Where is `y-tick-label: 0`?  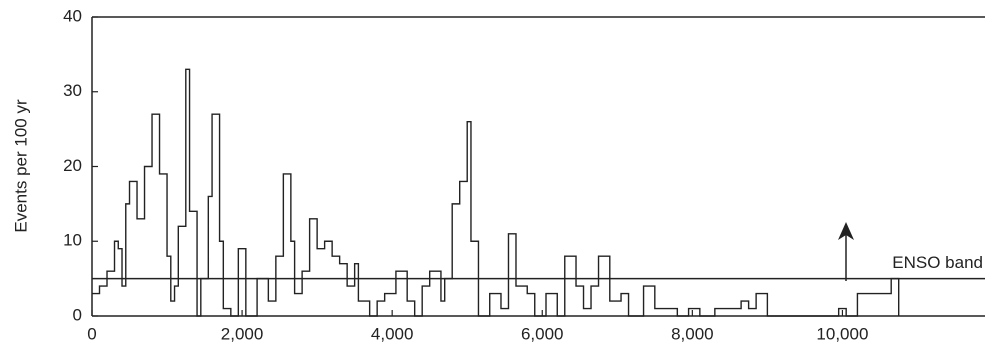 y-tick-label: 0 is located at coordinates (77, 314).